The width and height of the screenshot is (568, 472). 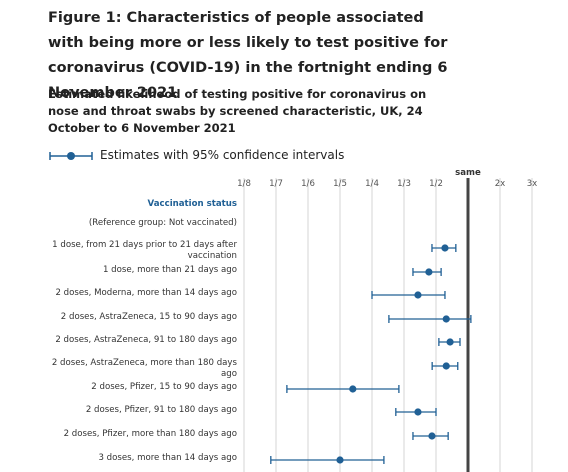 I want to click on x-tick-label: 1/5, so click(x=340, y=184).